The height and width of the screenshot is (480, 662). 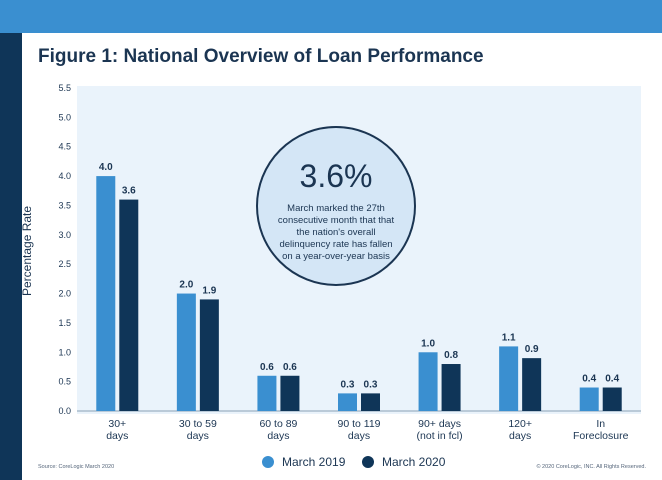 What do you see at coordinates (331, 16) in the screenshot?
I see `header-bar` at bounding box center [331, 16].